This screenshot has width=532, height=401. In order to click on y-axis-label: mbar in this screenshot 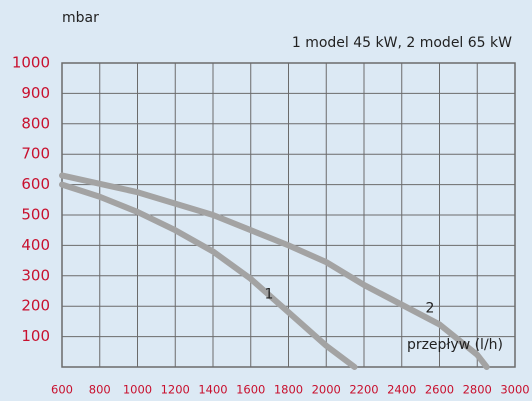, I will do `click(80, 18)`.